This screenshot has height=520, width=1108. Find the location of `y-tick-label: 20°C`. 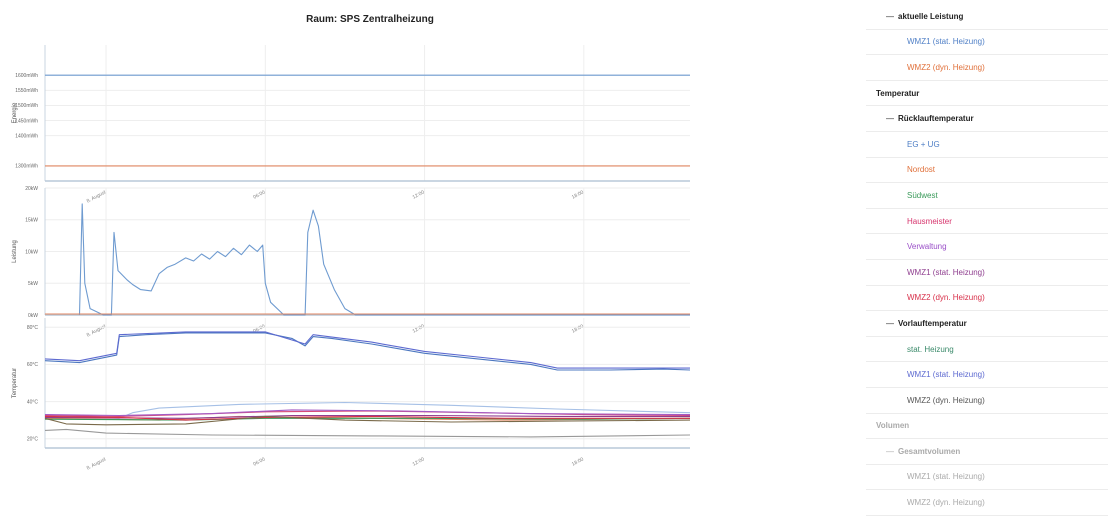

y-tick-label: 20°C is located at coordinates (33, 440).